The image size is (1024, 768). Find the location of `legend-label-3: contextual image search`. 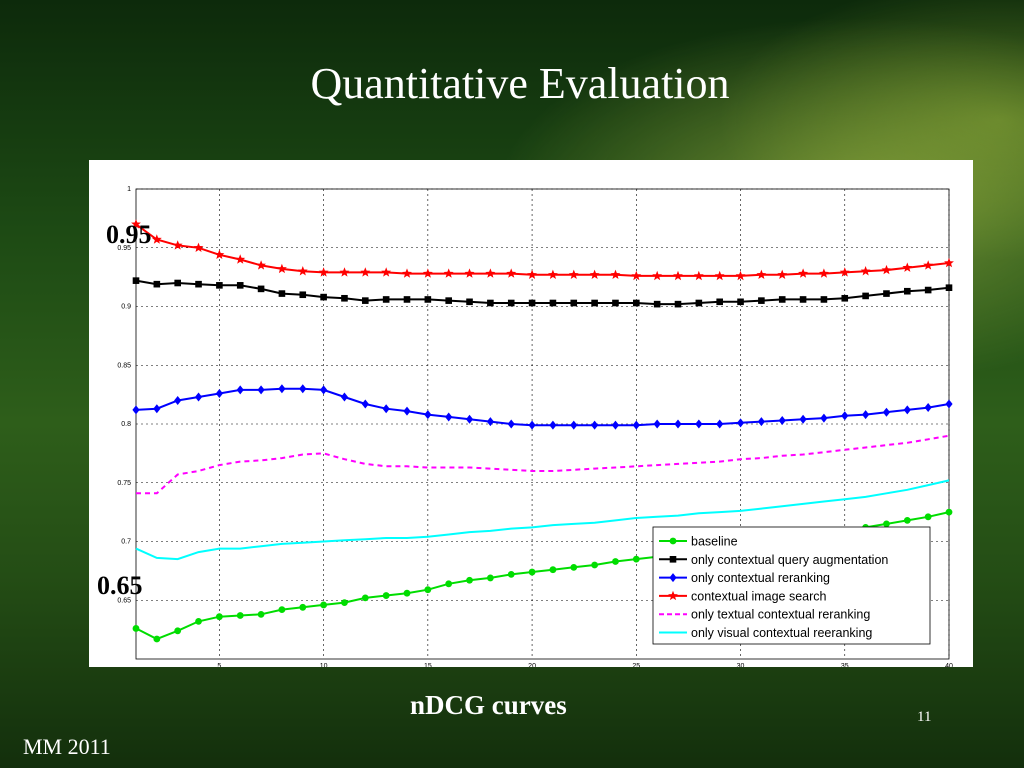

legend-label-3: contextual image search is located at coordinates (759, 596).